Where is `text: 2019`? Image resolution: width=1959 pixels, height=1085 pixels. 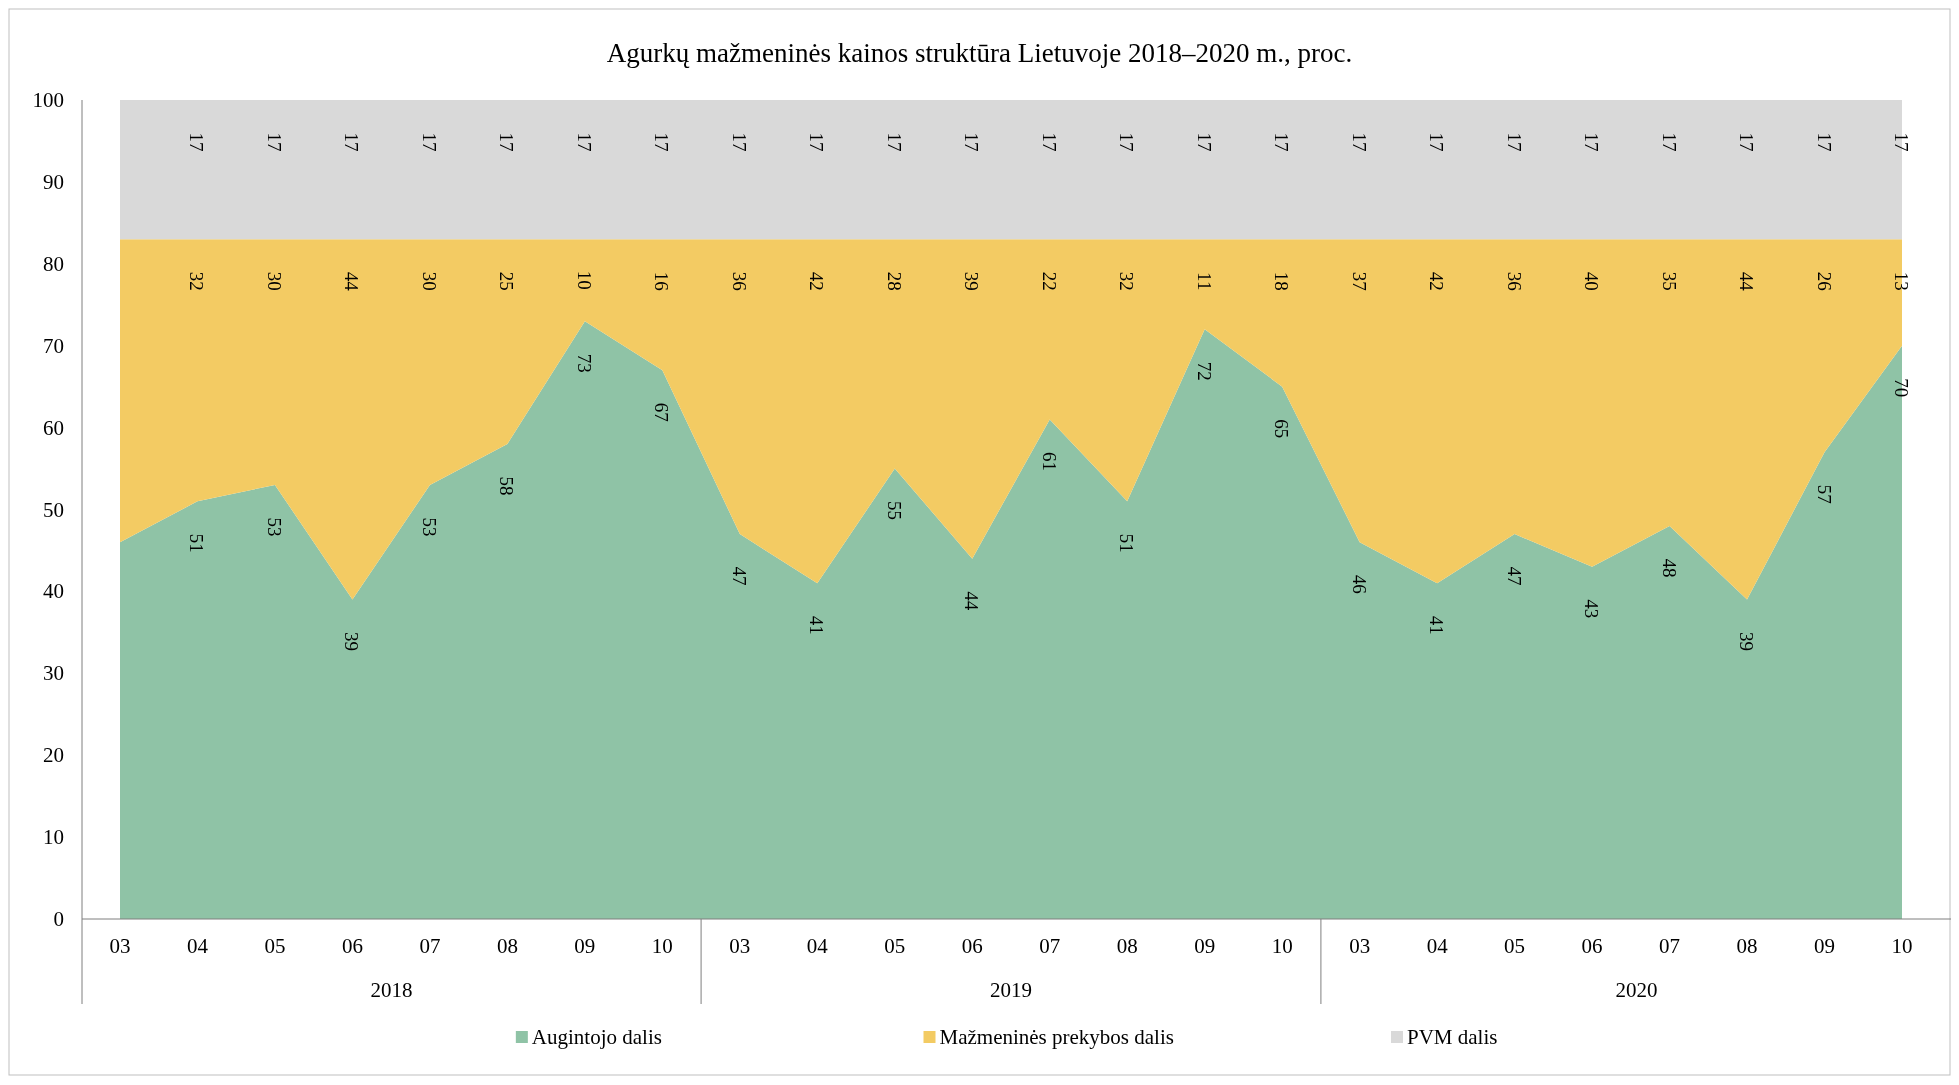 text: 2019 is located at coordinates (1011, 990).